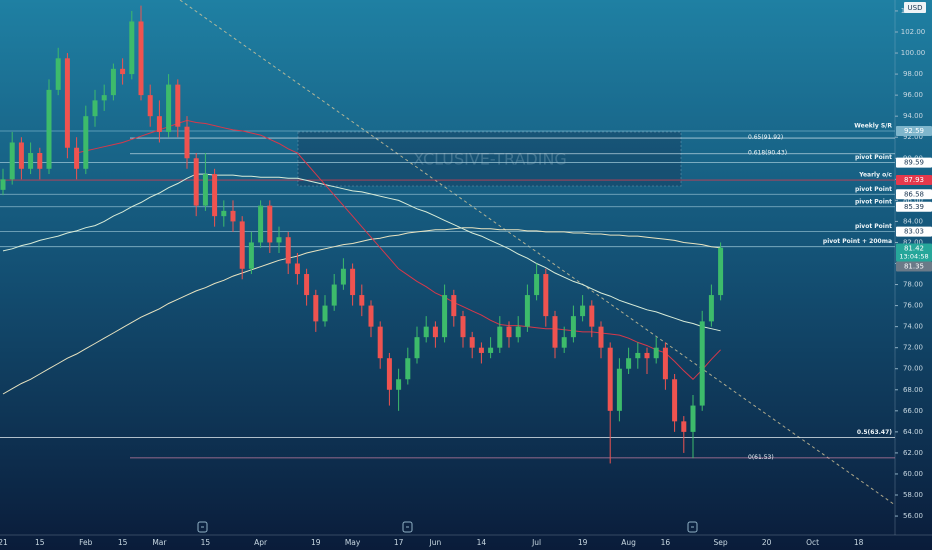 The image size is (932, 550). I want to click on y-tick-label: 68.00, so click(913, 390).